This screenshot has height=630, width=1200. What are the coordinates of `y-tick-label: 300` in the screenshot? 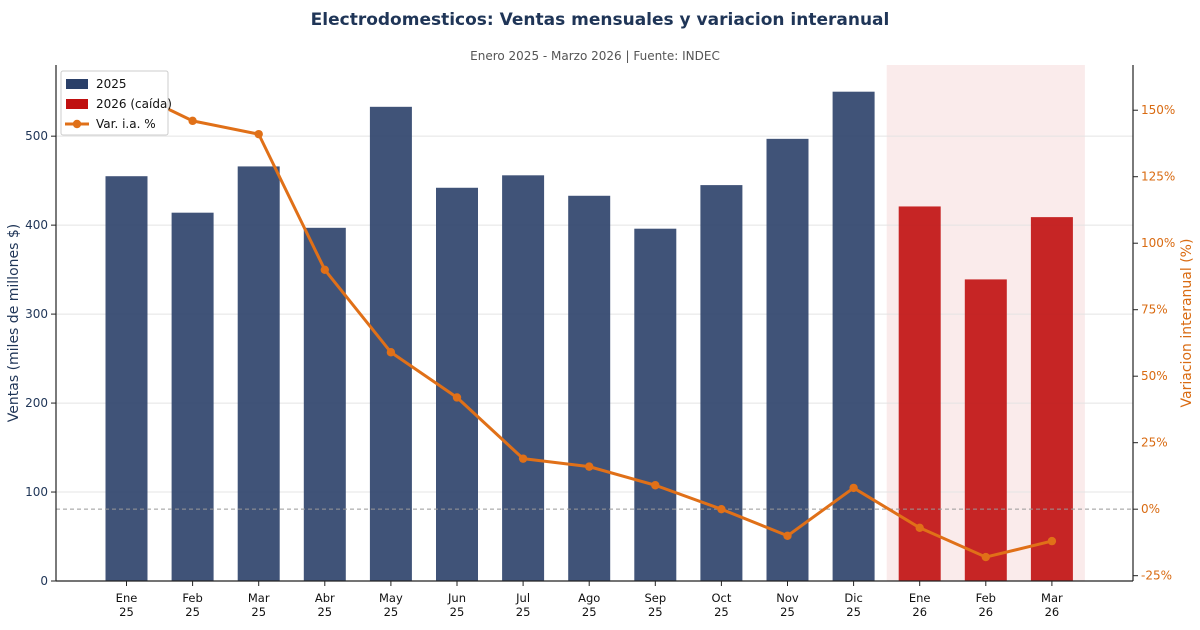 It's located at (36, 314).